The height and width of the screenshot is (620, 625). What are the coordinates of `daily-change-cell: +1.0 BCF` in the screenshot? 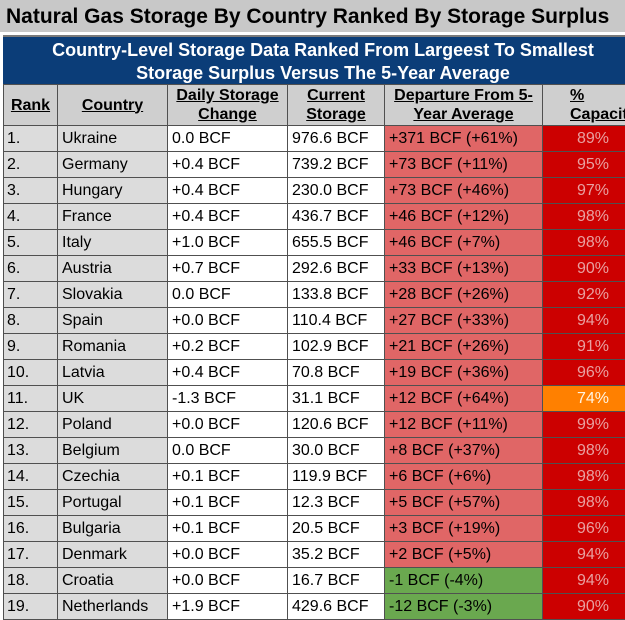 It's located at (227, 242).